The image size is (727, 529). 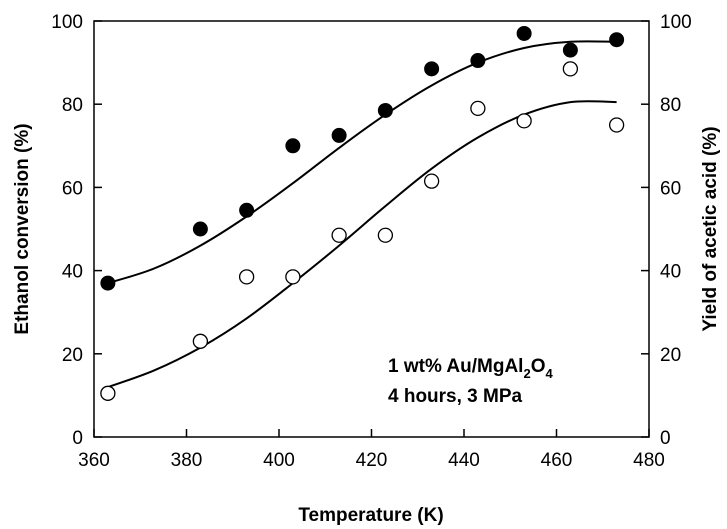 I want to click on annotation-sub-1: 2, so click(x=526, y=373).